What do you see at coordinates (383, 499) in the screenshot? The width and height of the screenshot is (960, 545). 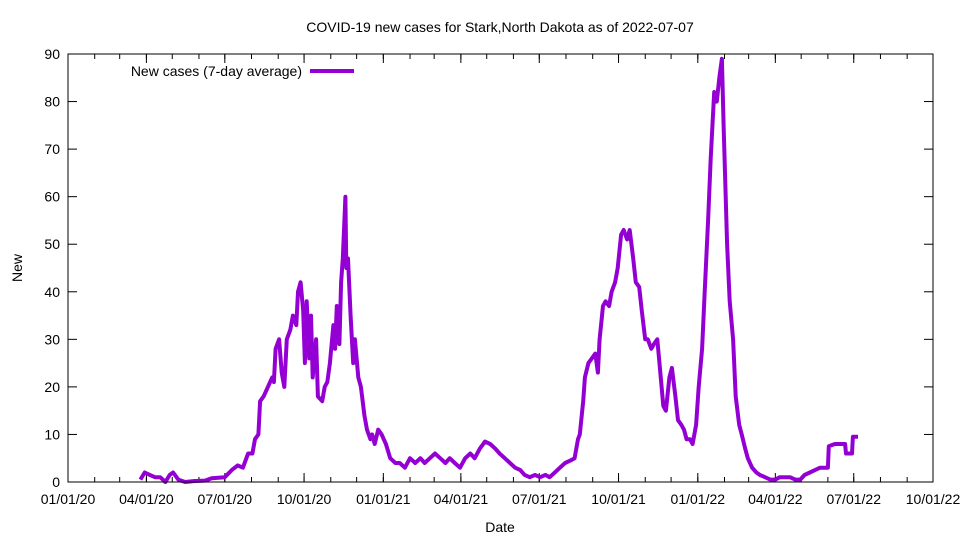 I see `x-tick-label: 01/01/21` at bounding box center [383, 499].